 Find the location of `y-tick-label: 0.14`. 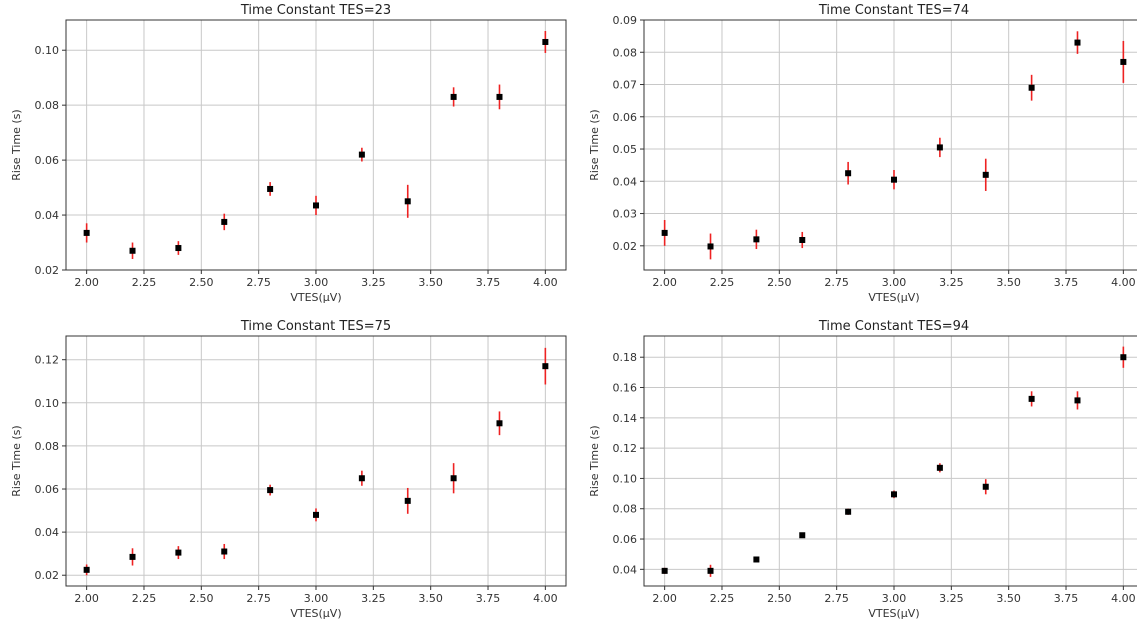

y-tick-label: 0.14 is located at coordinates (625, 418).